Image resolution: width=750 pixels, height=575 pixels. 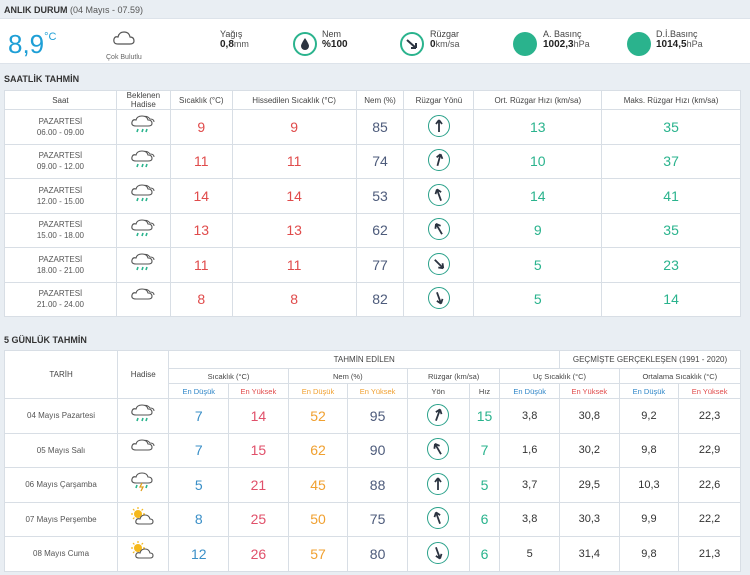 I want to click on humidity-cell: 85, so click(x=380, y=127).